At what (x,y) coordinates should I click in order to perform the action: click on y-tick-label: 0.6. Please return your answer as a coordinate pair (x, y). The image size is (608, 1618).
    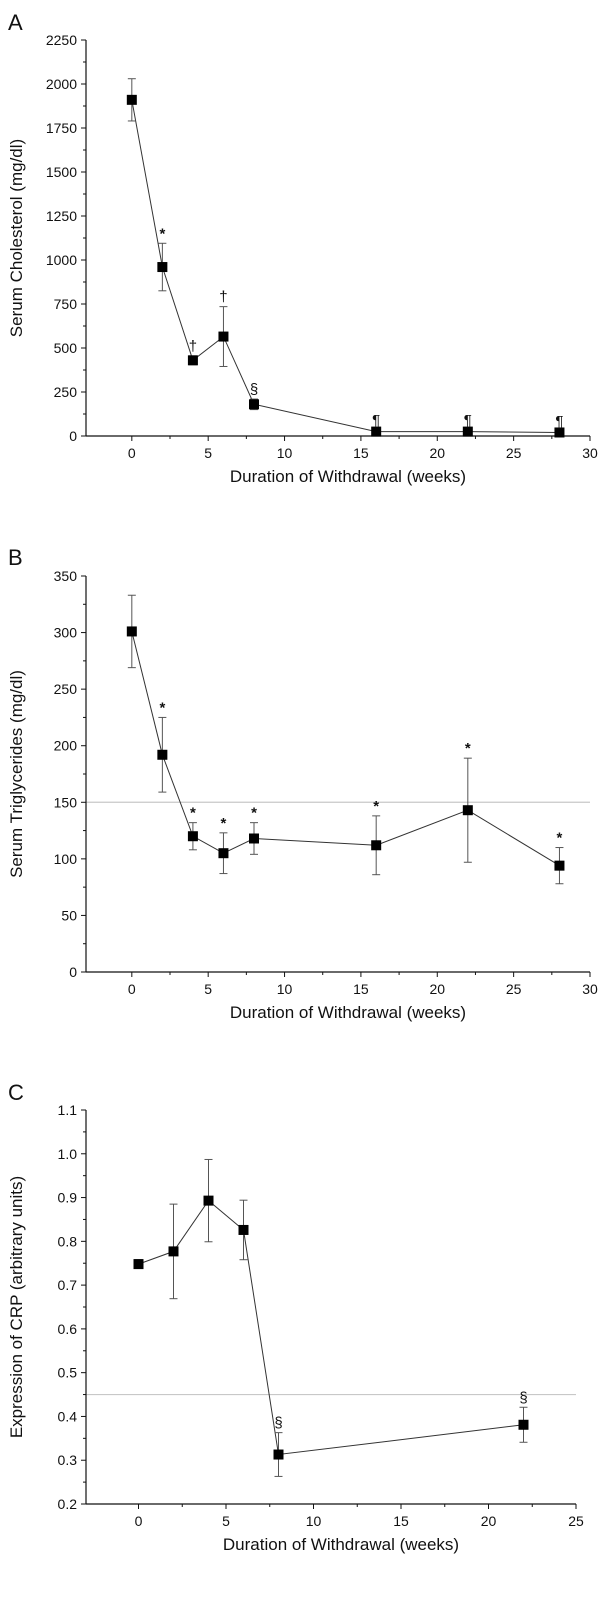
    Looking at the image, I should click on (68, 1329).